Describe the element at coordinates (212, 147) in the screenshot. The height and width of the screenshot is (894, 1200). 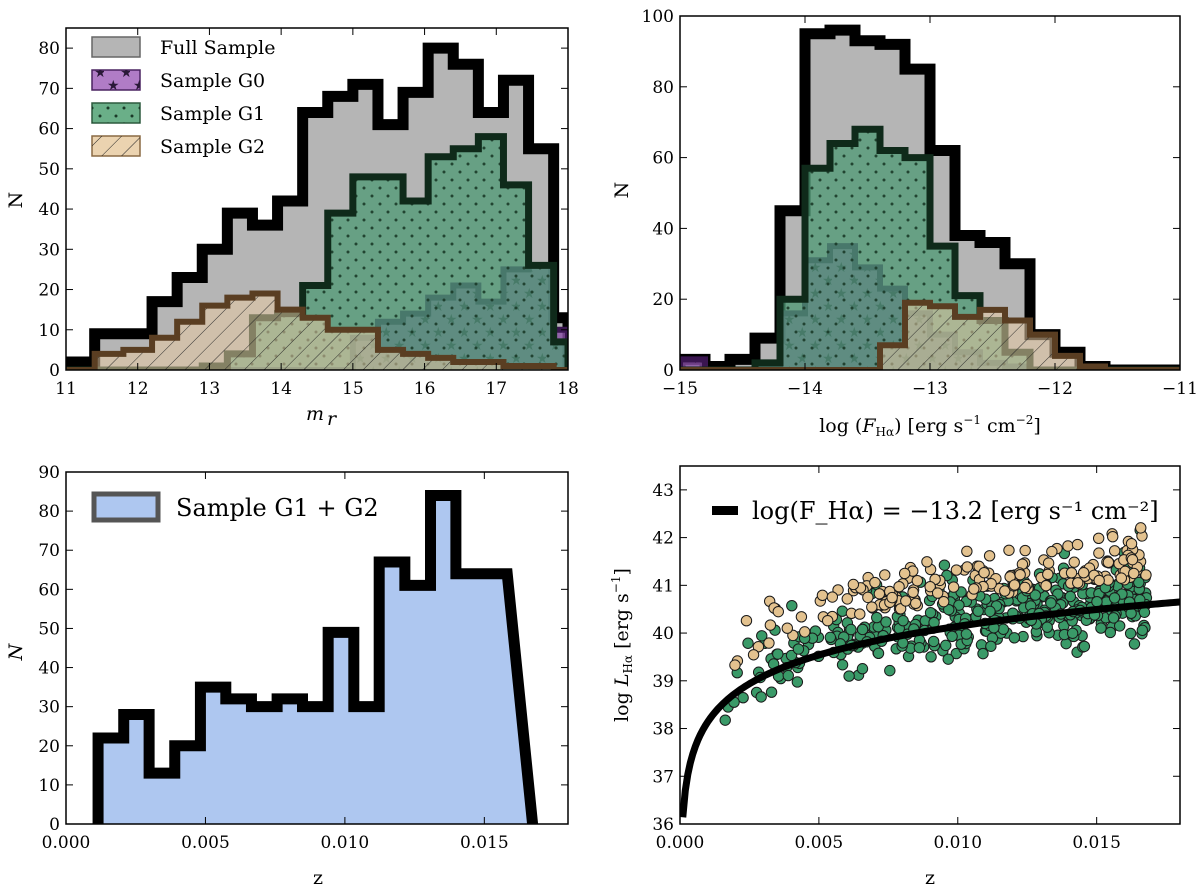
I see `legend-label-g2: Sample G2` at that location.